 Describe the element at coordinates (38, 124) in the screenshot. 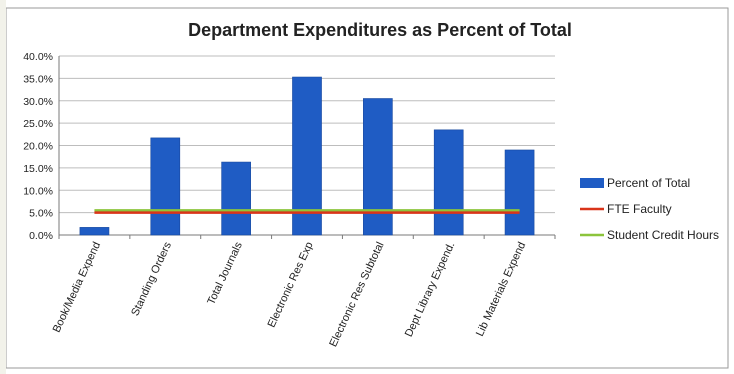

I see `y-tick-label: 25.0%` at that location.